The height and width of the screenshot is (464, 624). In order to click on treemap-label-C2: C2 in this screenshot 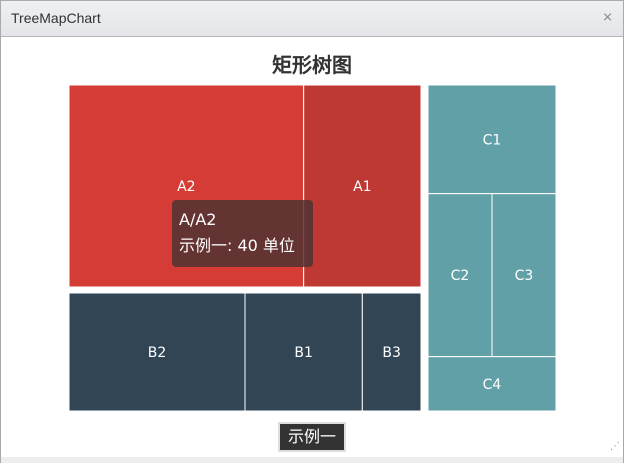, I will do `click(460, 276)`.